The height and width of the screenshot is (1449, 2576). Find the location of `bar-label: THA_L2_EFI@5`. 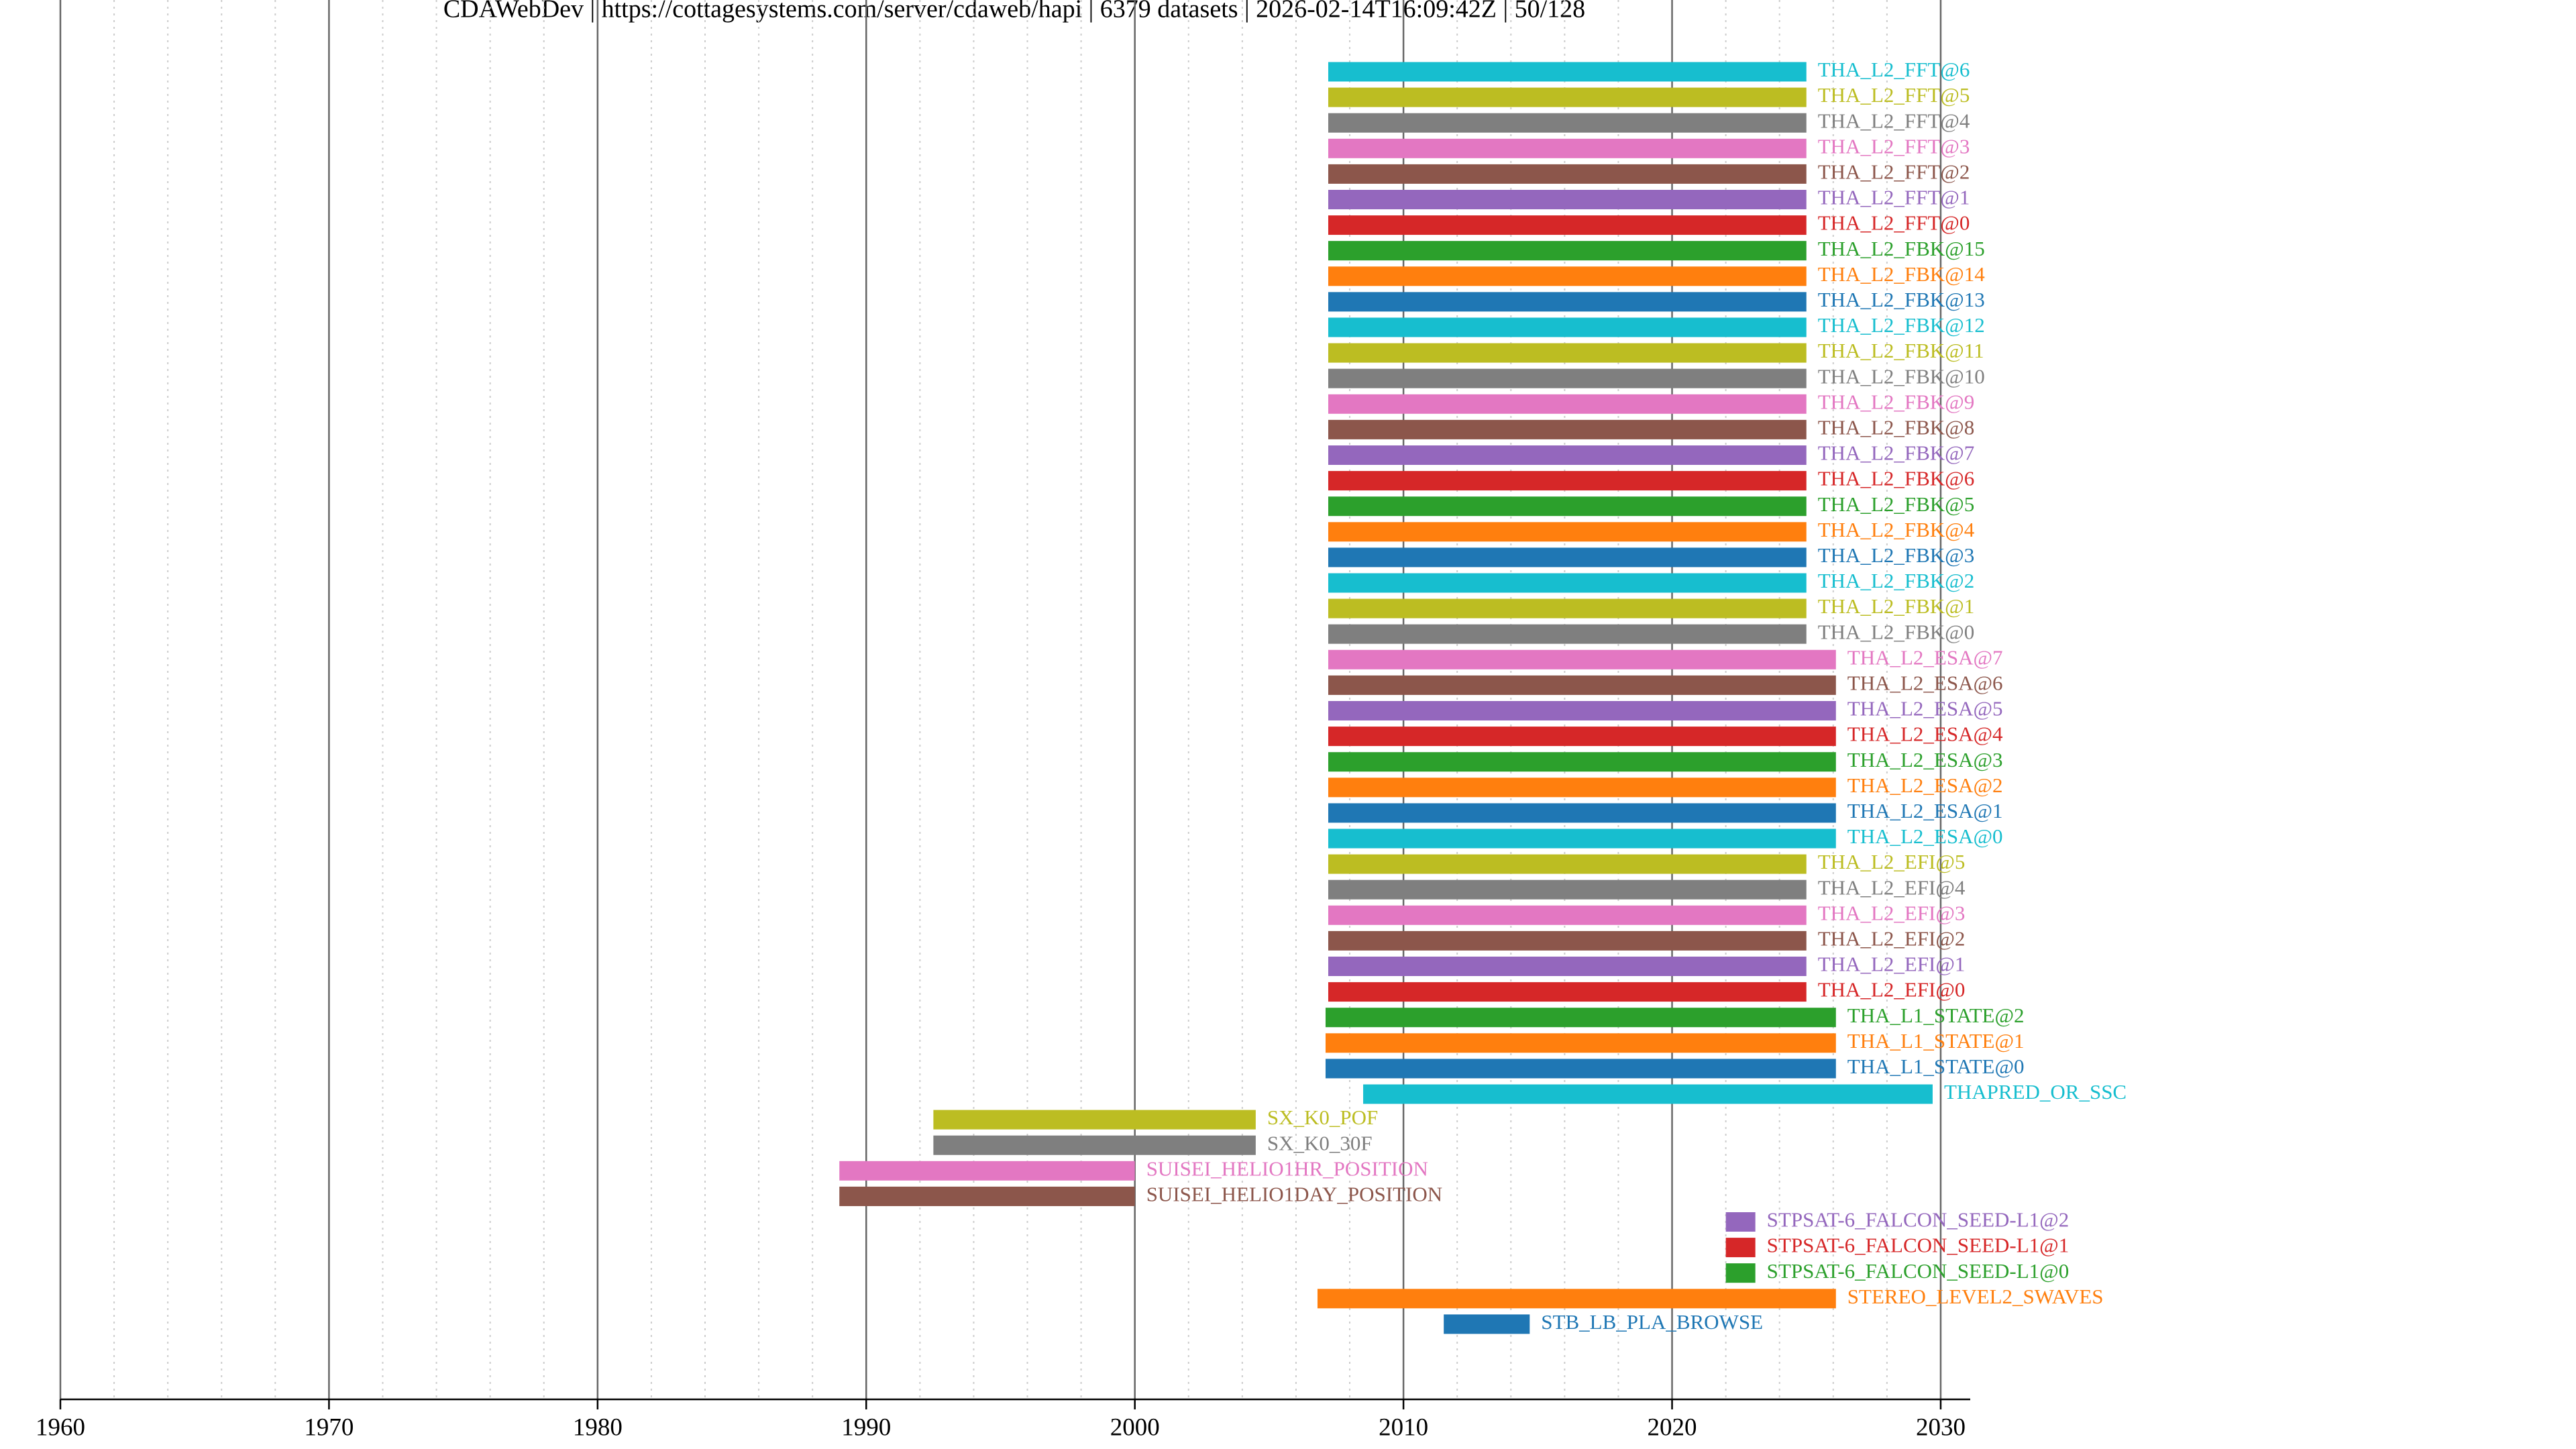

bar-label: THA_L2_EFI@5 is located at coordinates (1892, 861).